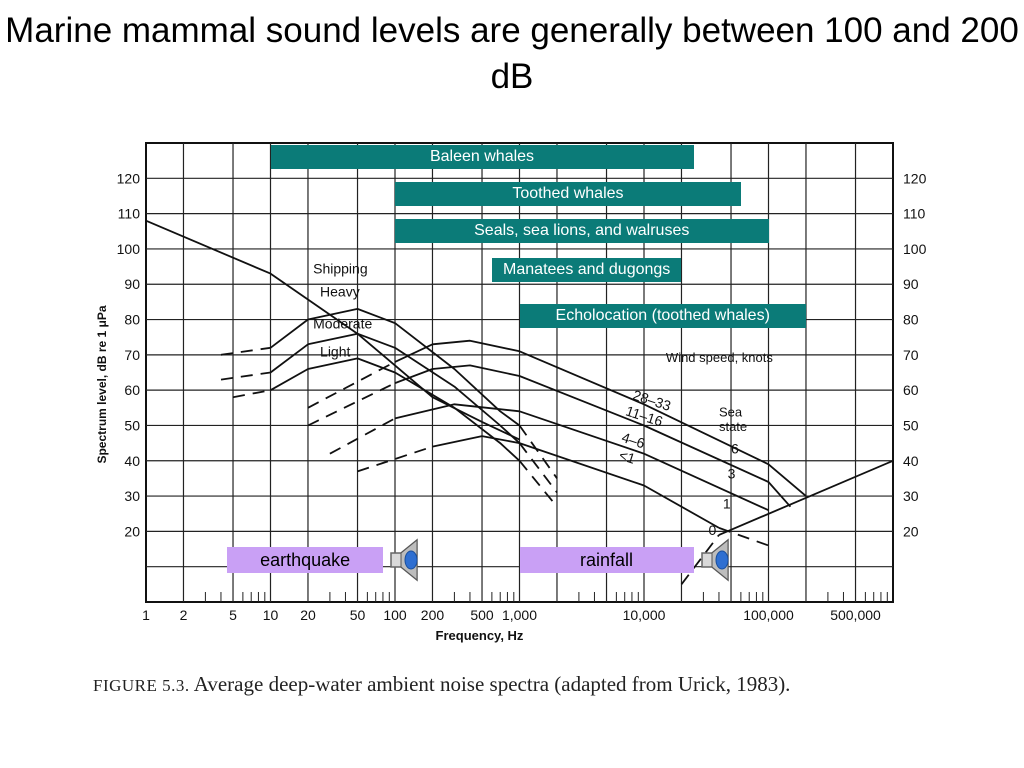 Image resolution: width=1024 pixels, height=768 pixels. What do you see at coordinates (102, 384) in the screenshot?
I see `y-axis-label: Spectrum level, dB re 1 μPa` at bounding box center [102, 384].